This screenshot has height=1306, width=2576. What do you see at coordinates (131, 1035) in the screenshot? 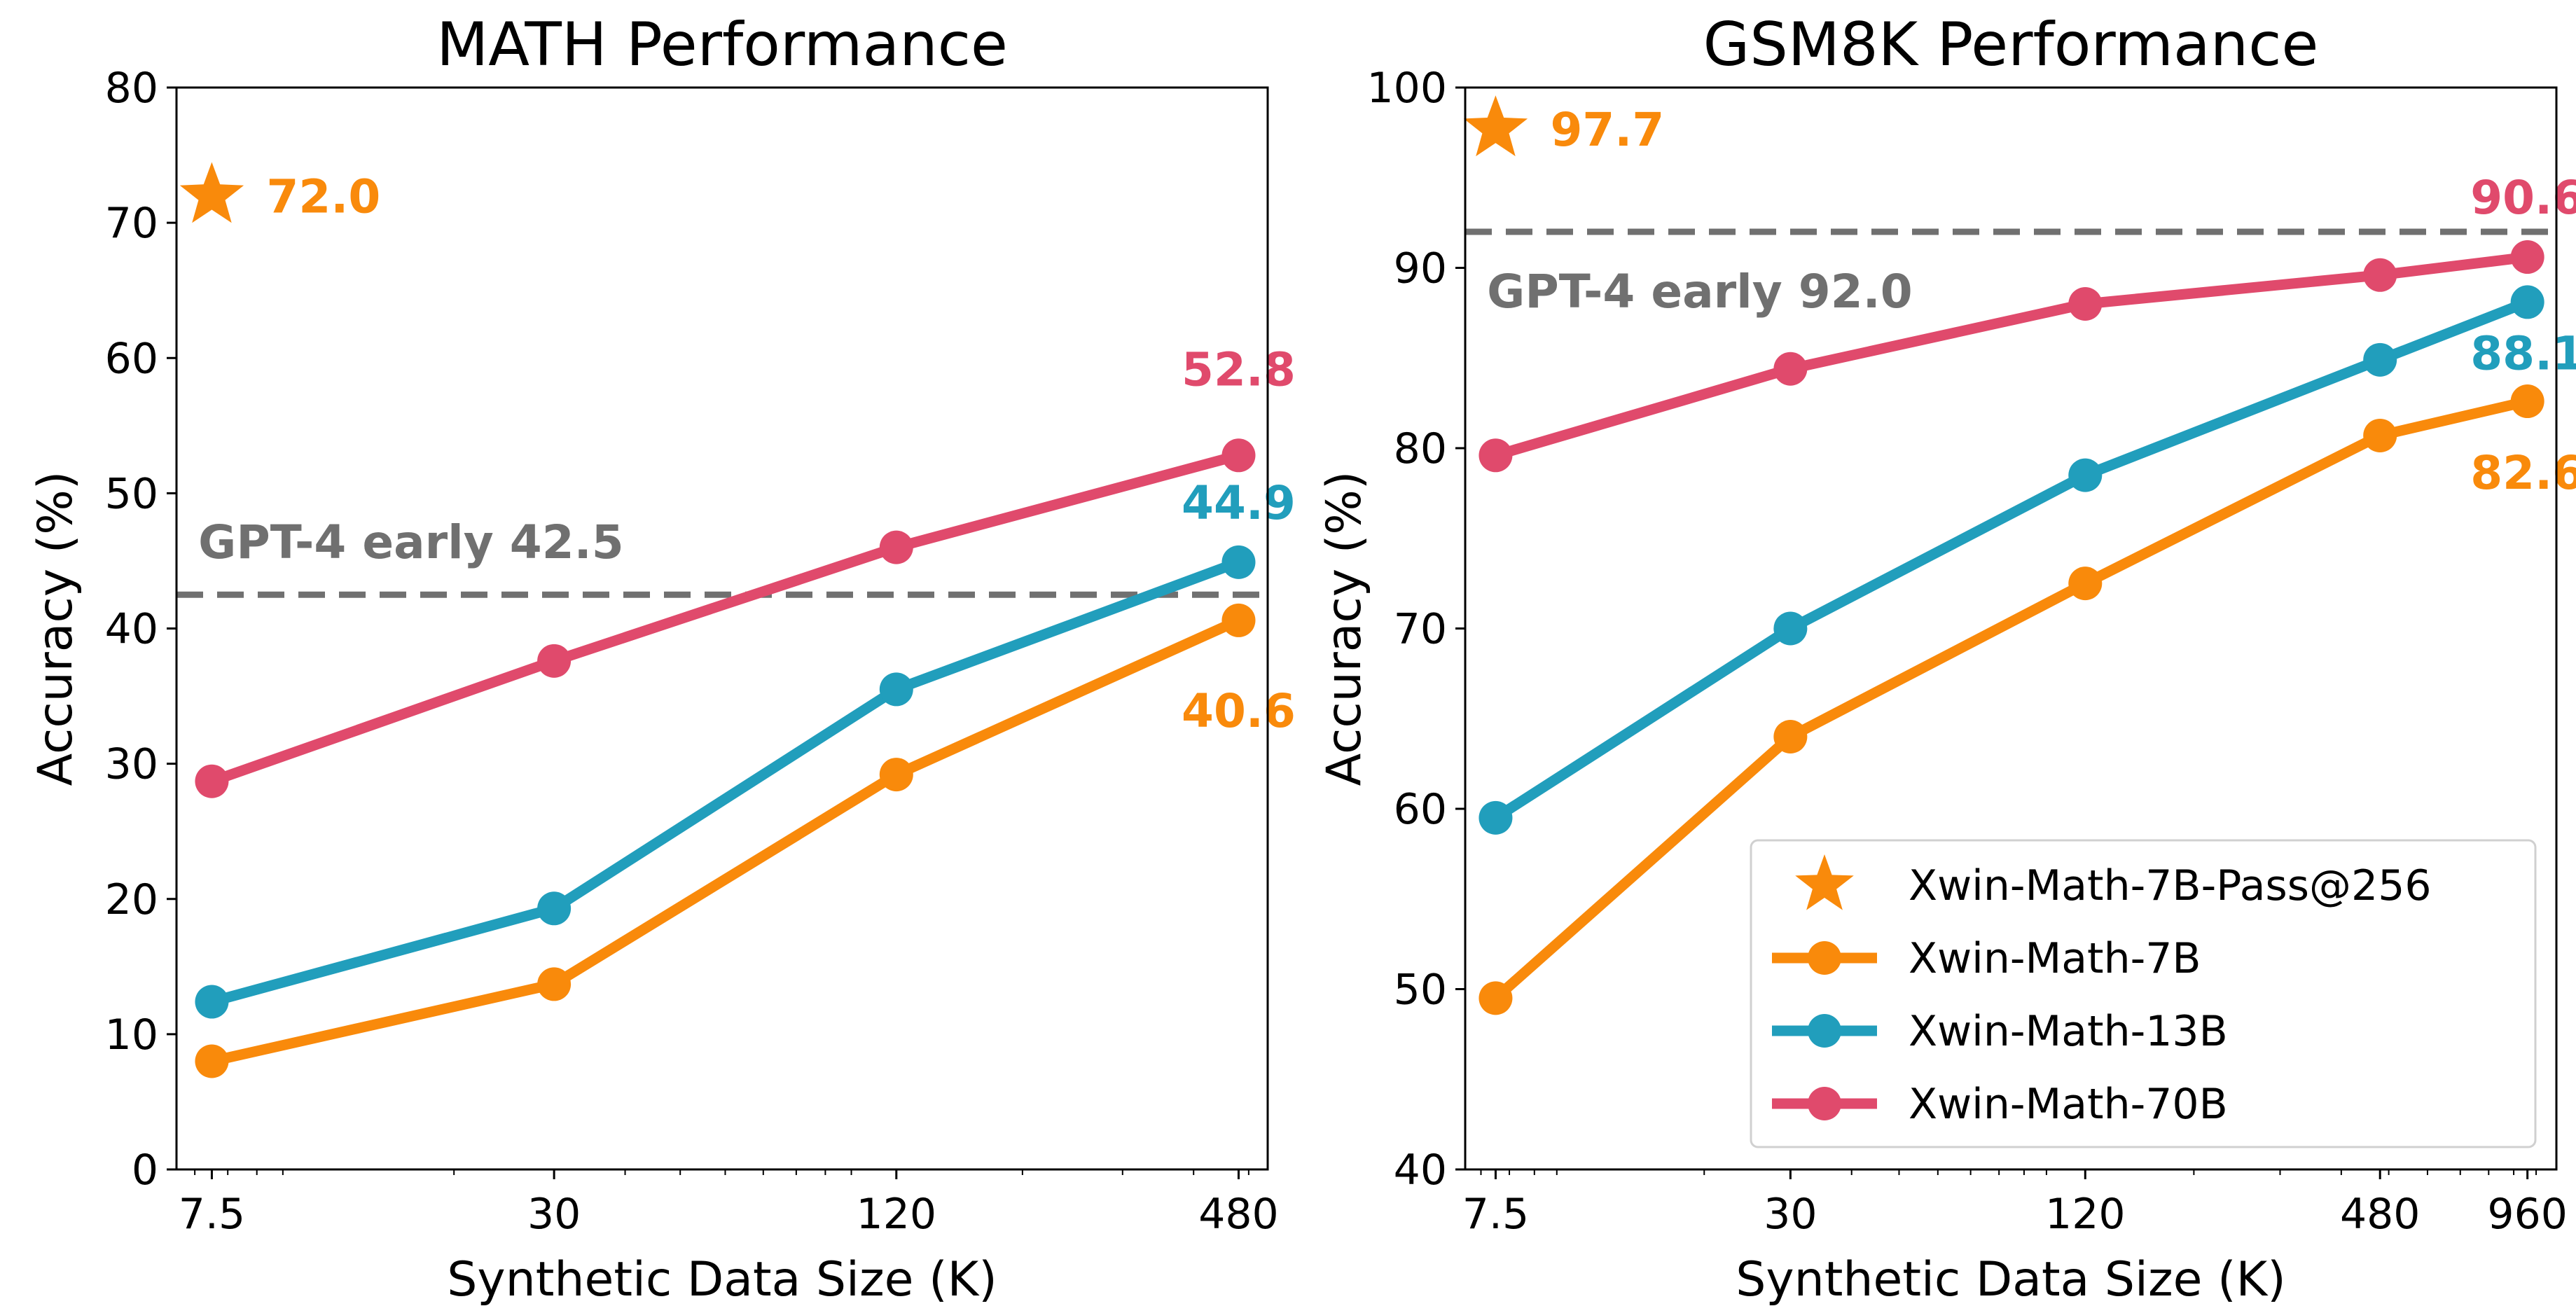
I see `y-tick-label: 10` at bounding box center [131, 1035].